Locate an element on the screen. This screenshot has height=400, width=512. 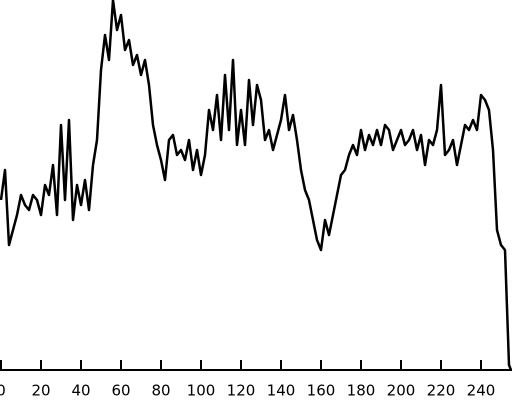
x-tick-label: 120 is located at coordinates (241, 391).